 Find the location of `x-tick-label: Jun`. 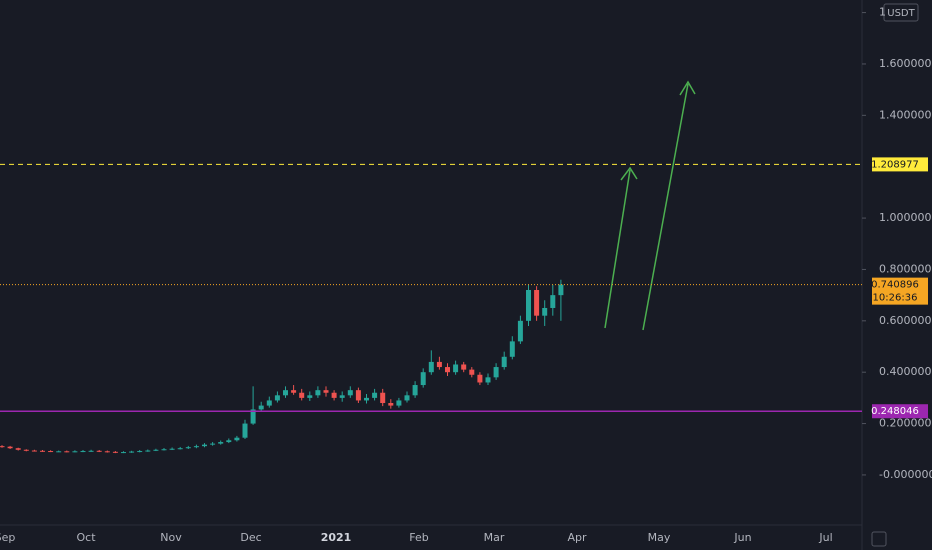

x-tick-label: Jun is located at coordinates (742, 537).